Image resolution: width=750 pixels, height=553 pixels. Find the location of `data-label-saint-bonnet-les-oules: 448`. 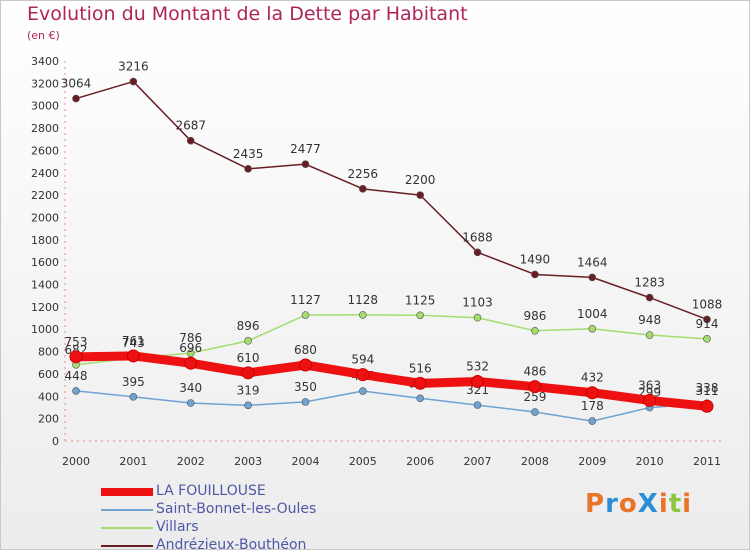

data-label-saint-bonnet-les-oules: 448 is located at coordinates (76, 376).